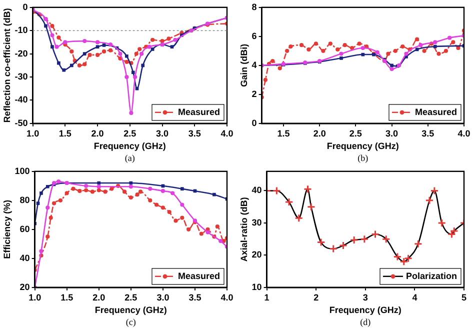 The height and width of the screenshot is (329, 474). Describe the element at coordinates (7, 65) in the screenshot. I see `y-axis-title: Reflection co-efficient (dB)` at that location.